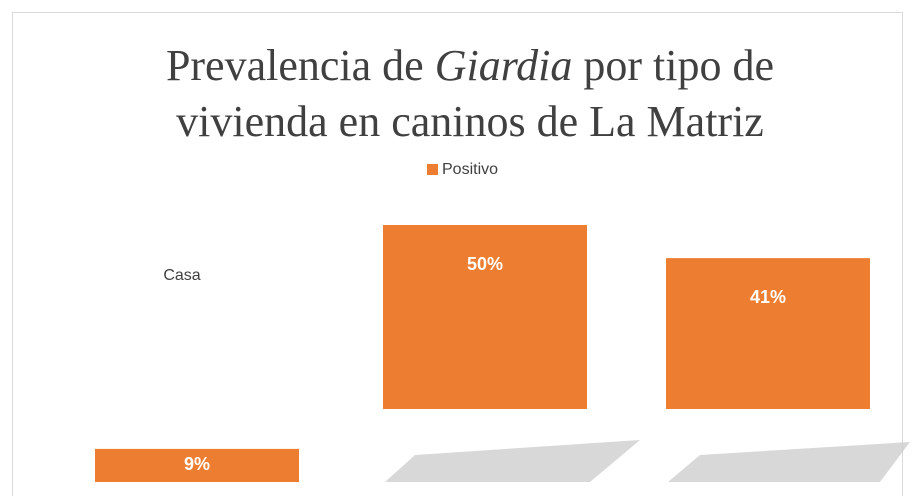 This screenshot has height=496, width=913. I want to click on title-part: por tipo de, so click(673, 65).